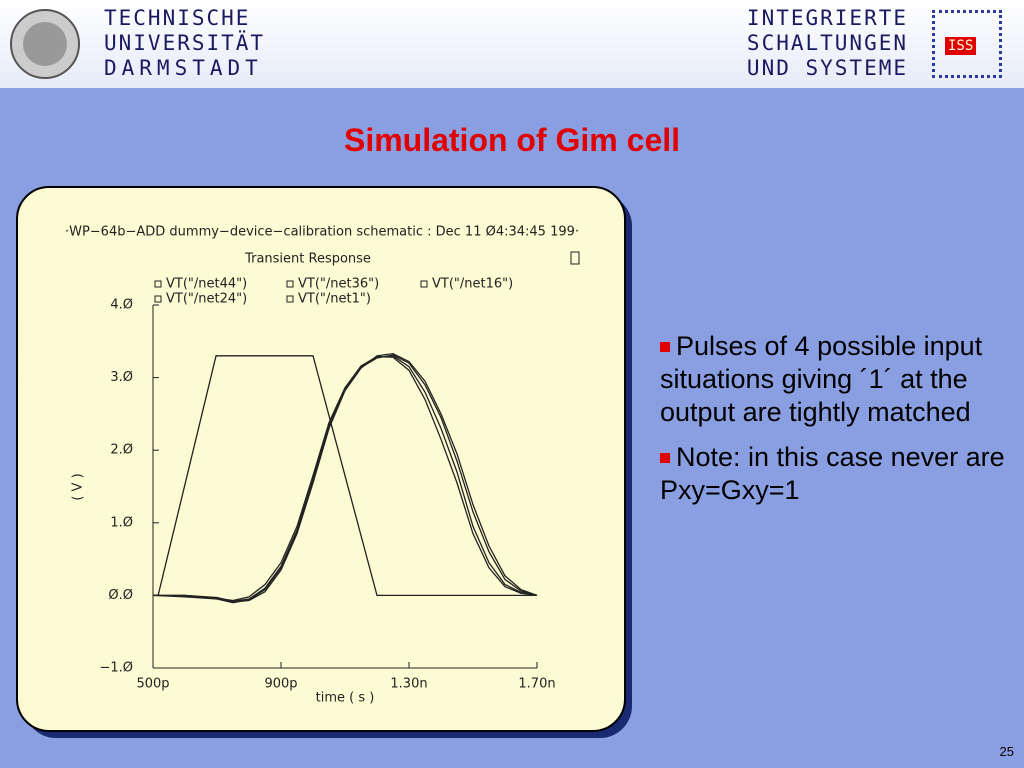  What do you see at coordinates (121, 450) in the screenshot?
I see `y-tick-label: 2.Ø` at bounding box center [121, 450].